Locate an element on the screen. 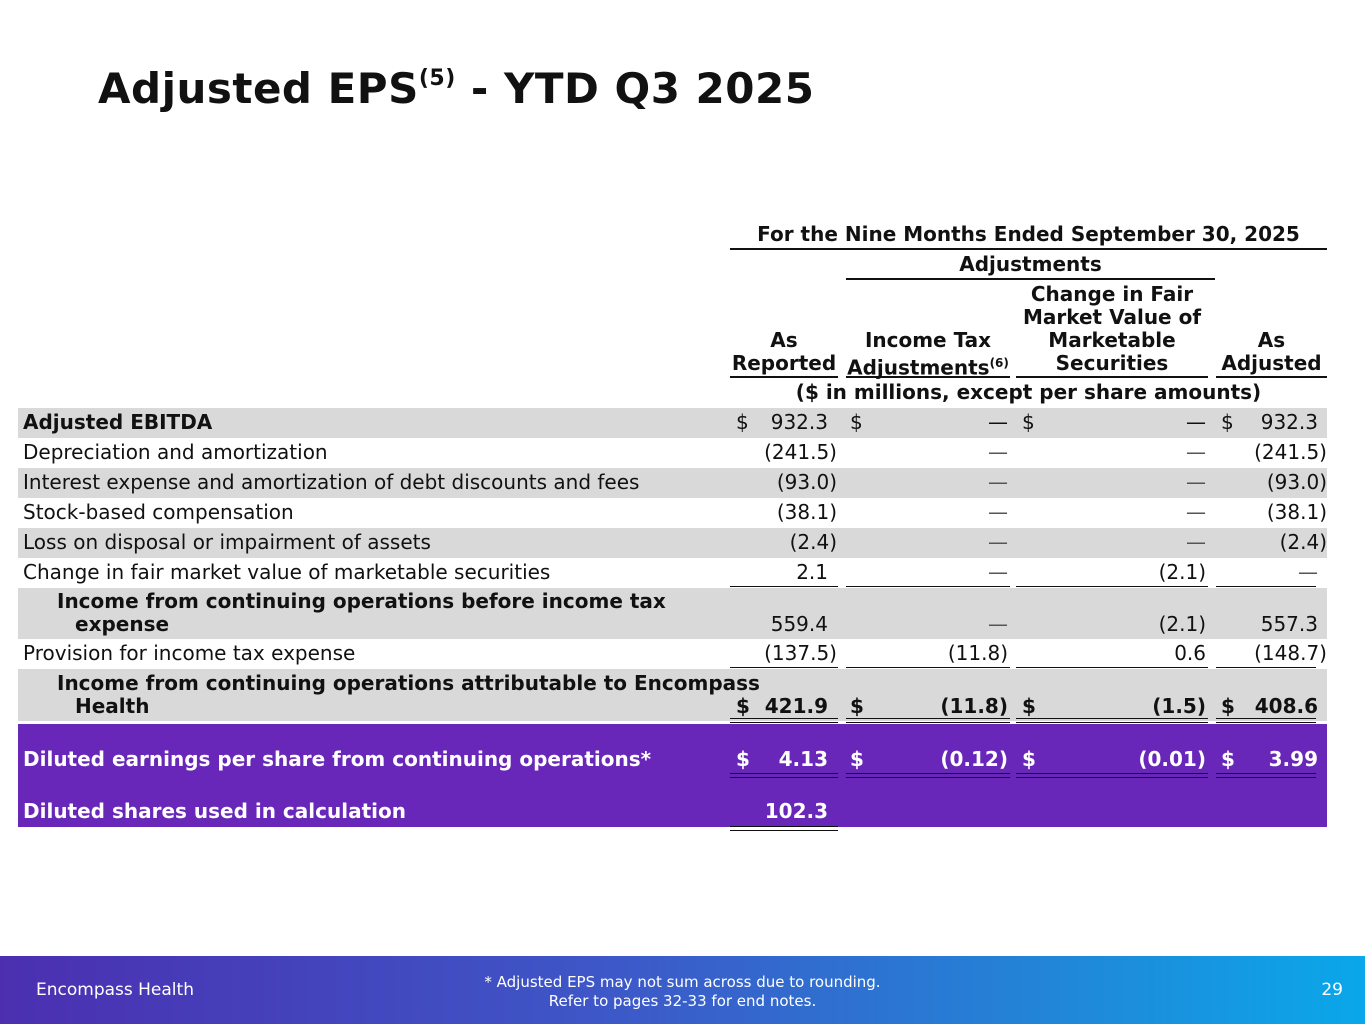 Image resolution: width=1365 pixels, height=1024 pixels. cell-as-adjusted: (2.4) is located at coordinates (1303, 542).